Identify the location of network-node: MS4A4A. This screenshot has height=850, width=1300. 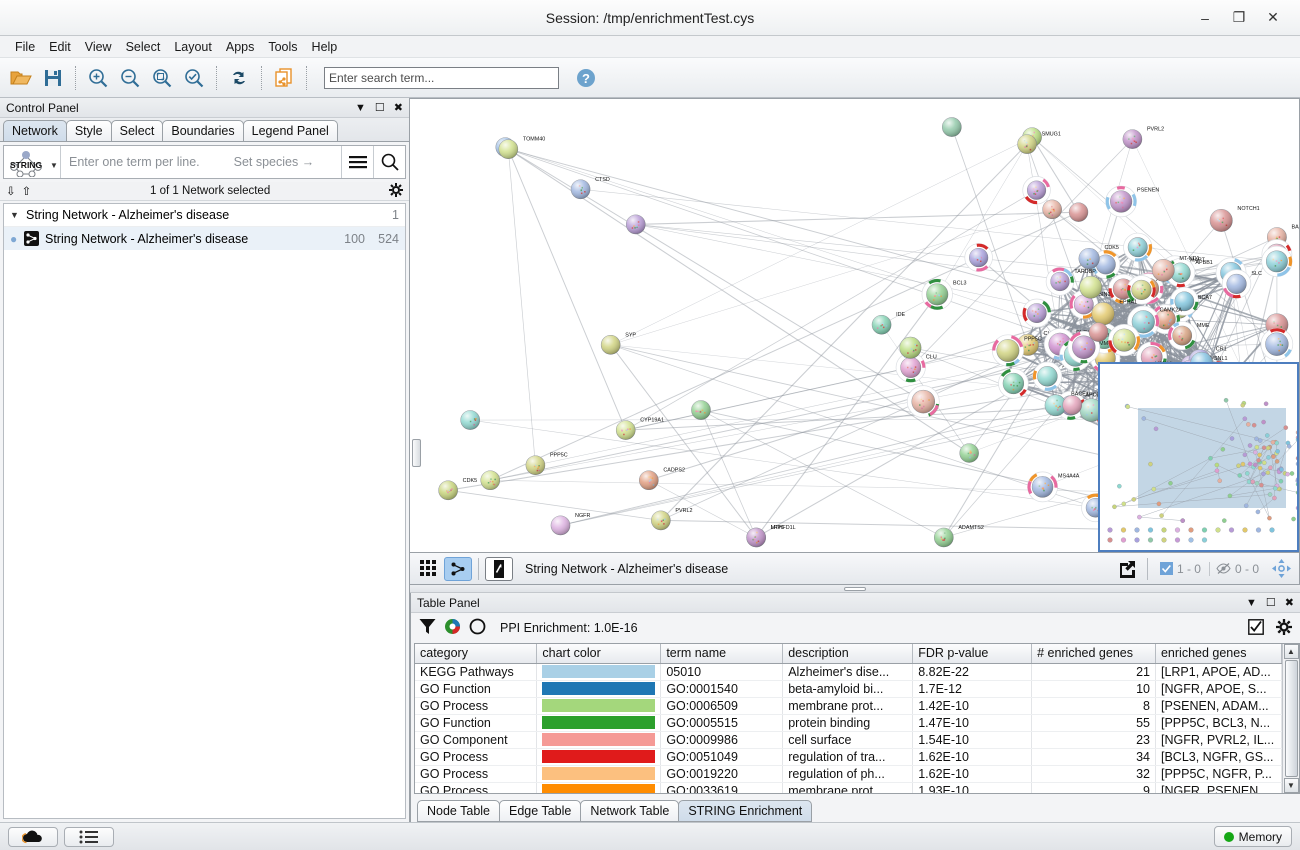
(1053, 487).